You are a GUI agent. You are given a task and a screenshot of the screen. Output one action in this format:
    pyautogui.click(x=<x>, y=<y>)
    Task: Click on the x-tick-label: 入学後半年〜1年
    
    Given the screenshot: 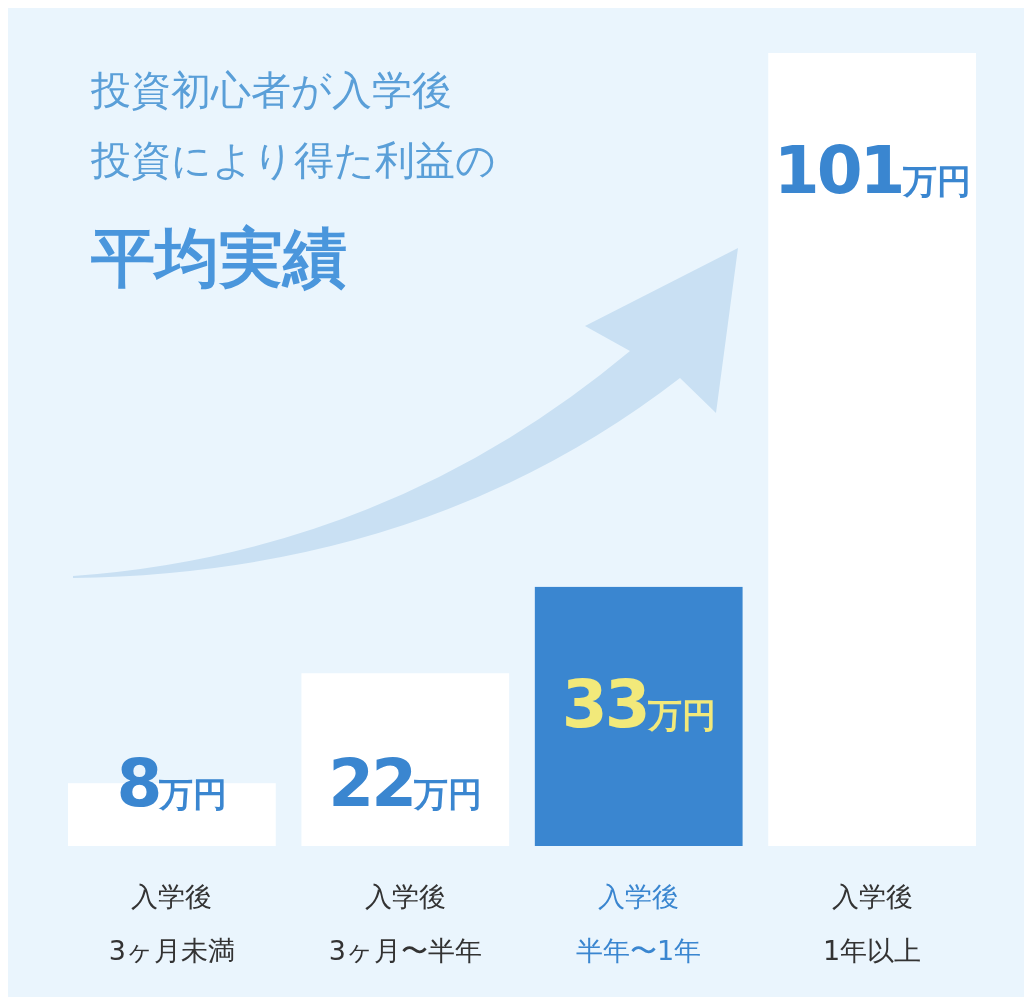 What is the action you would take?
    pyautogui.click(x=639, y=923)
    